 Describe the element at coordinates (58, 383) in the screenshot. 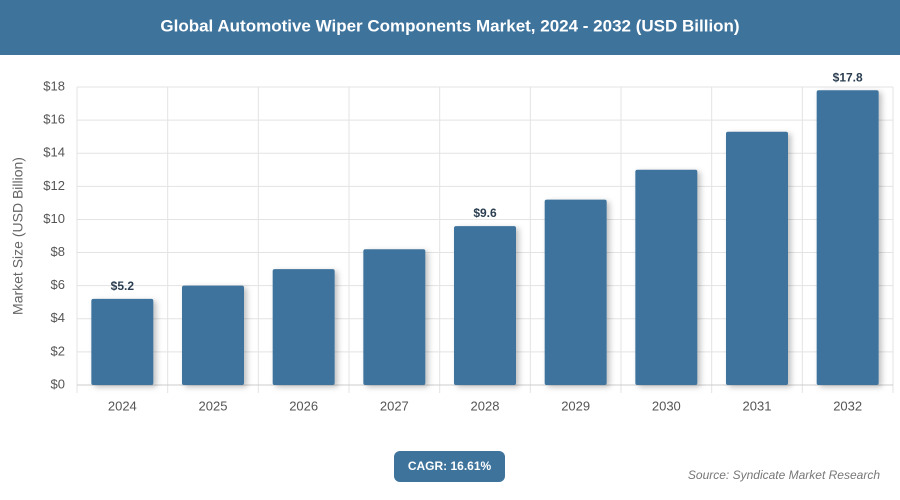

I see `y-tick-label: $0` at that location.